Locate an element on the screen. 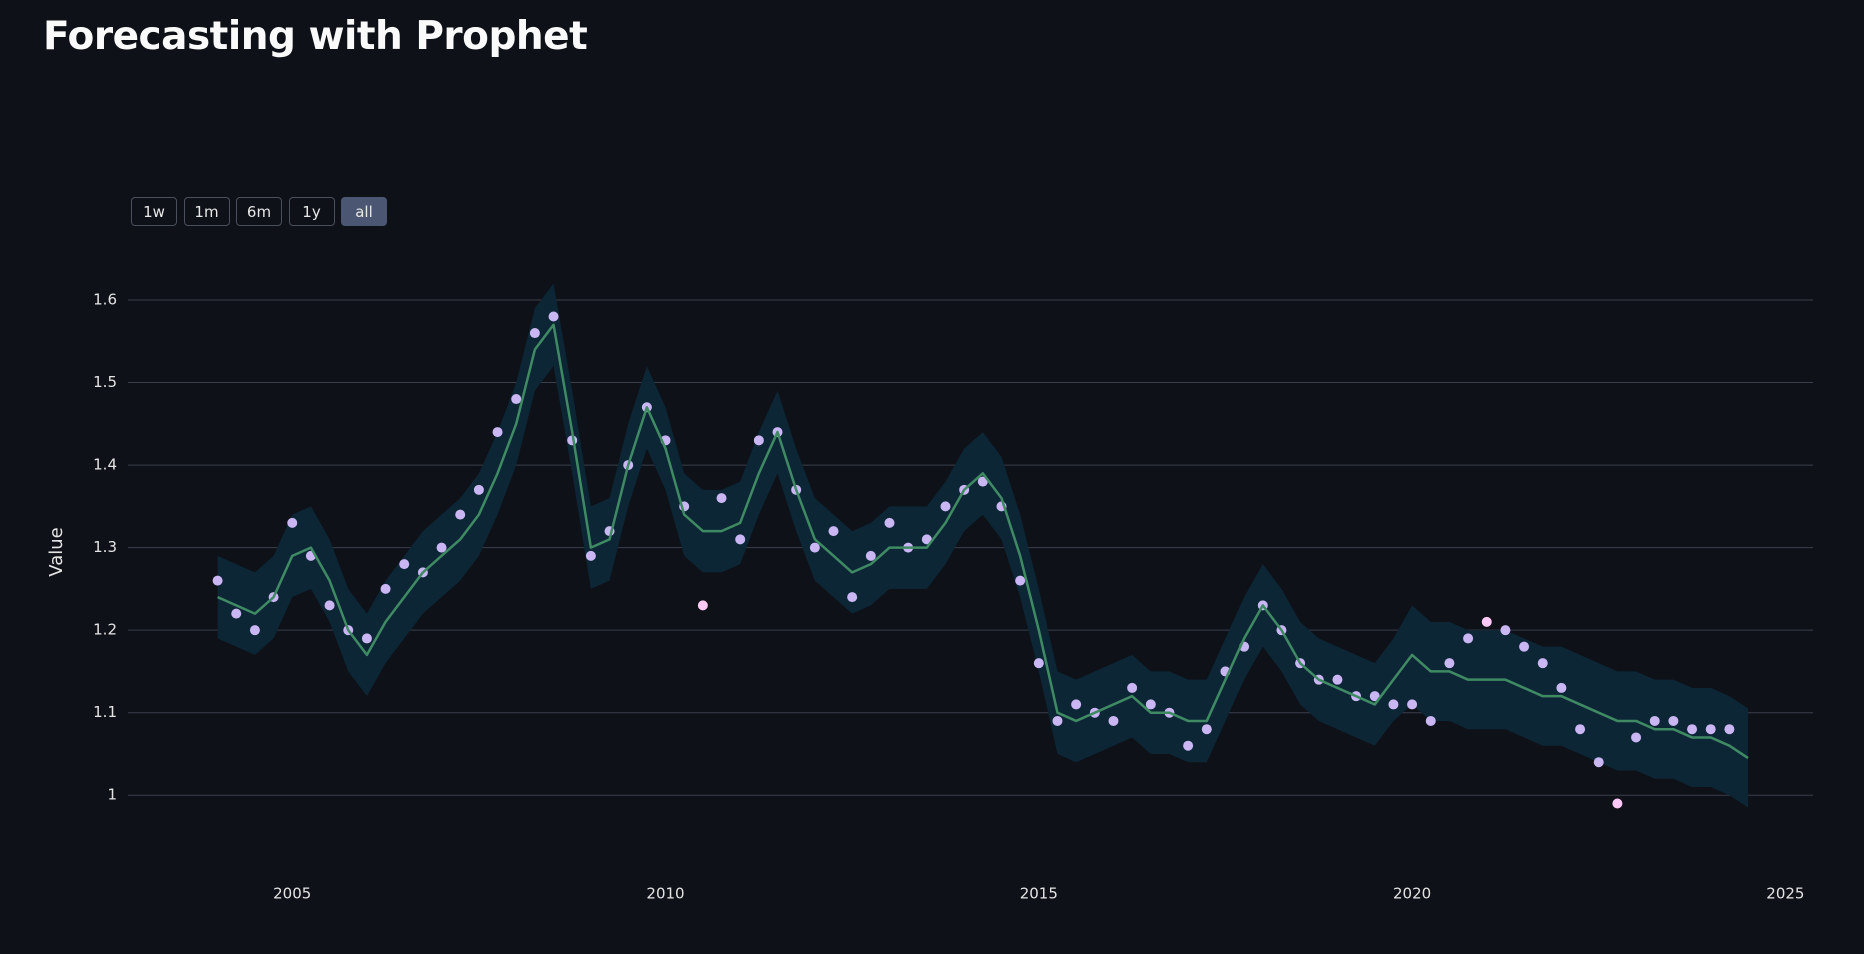 This screenshot has width=1864, height=954. range-button: 1m is located at coordinates (206, 211).